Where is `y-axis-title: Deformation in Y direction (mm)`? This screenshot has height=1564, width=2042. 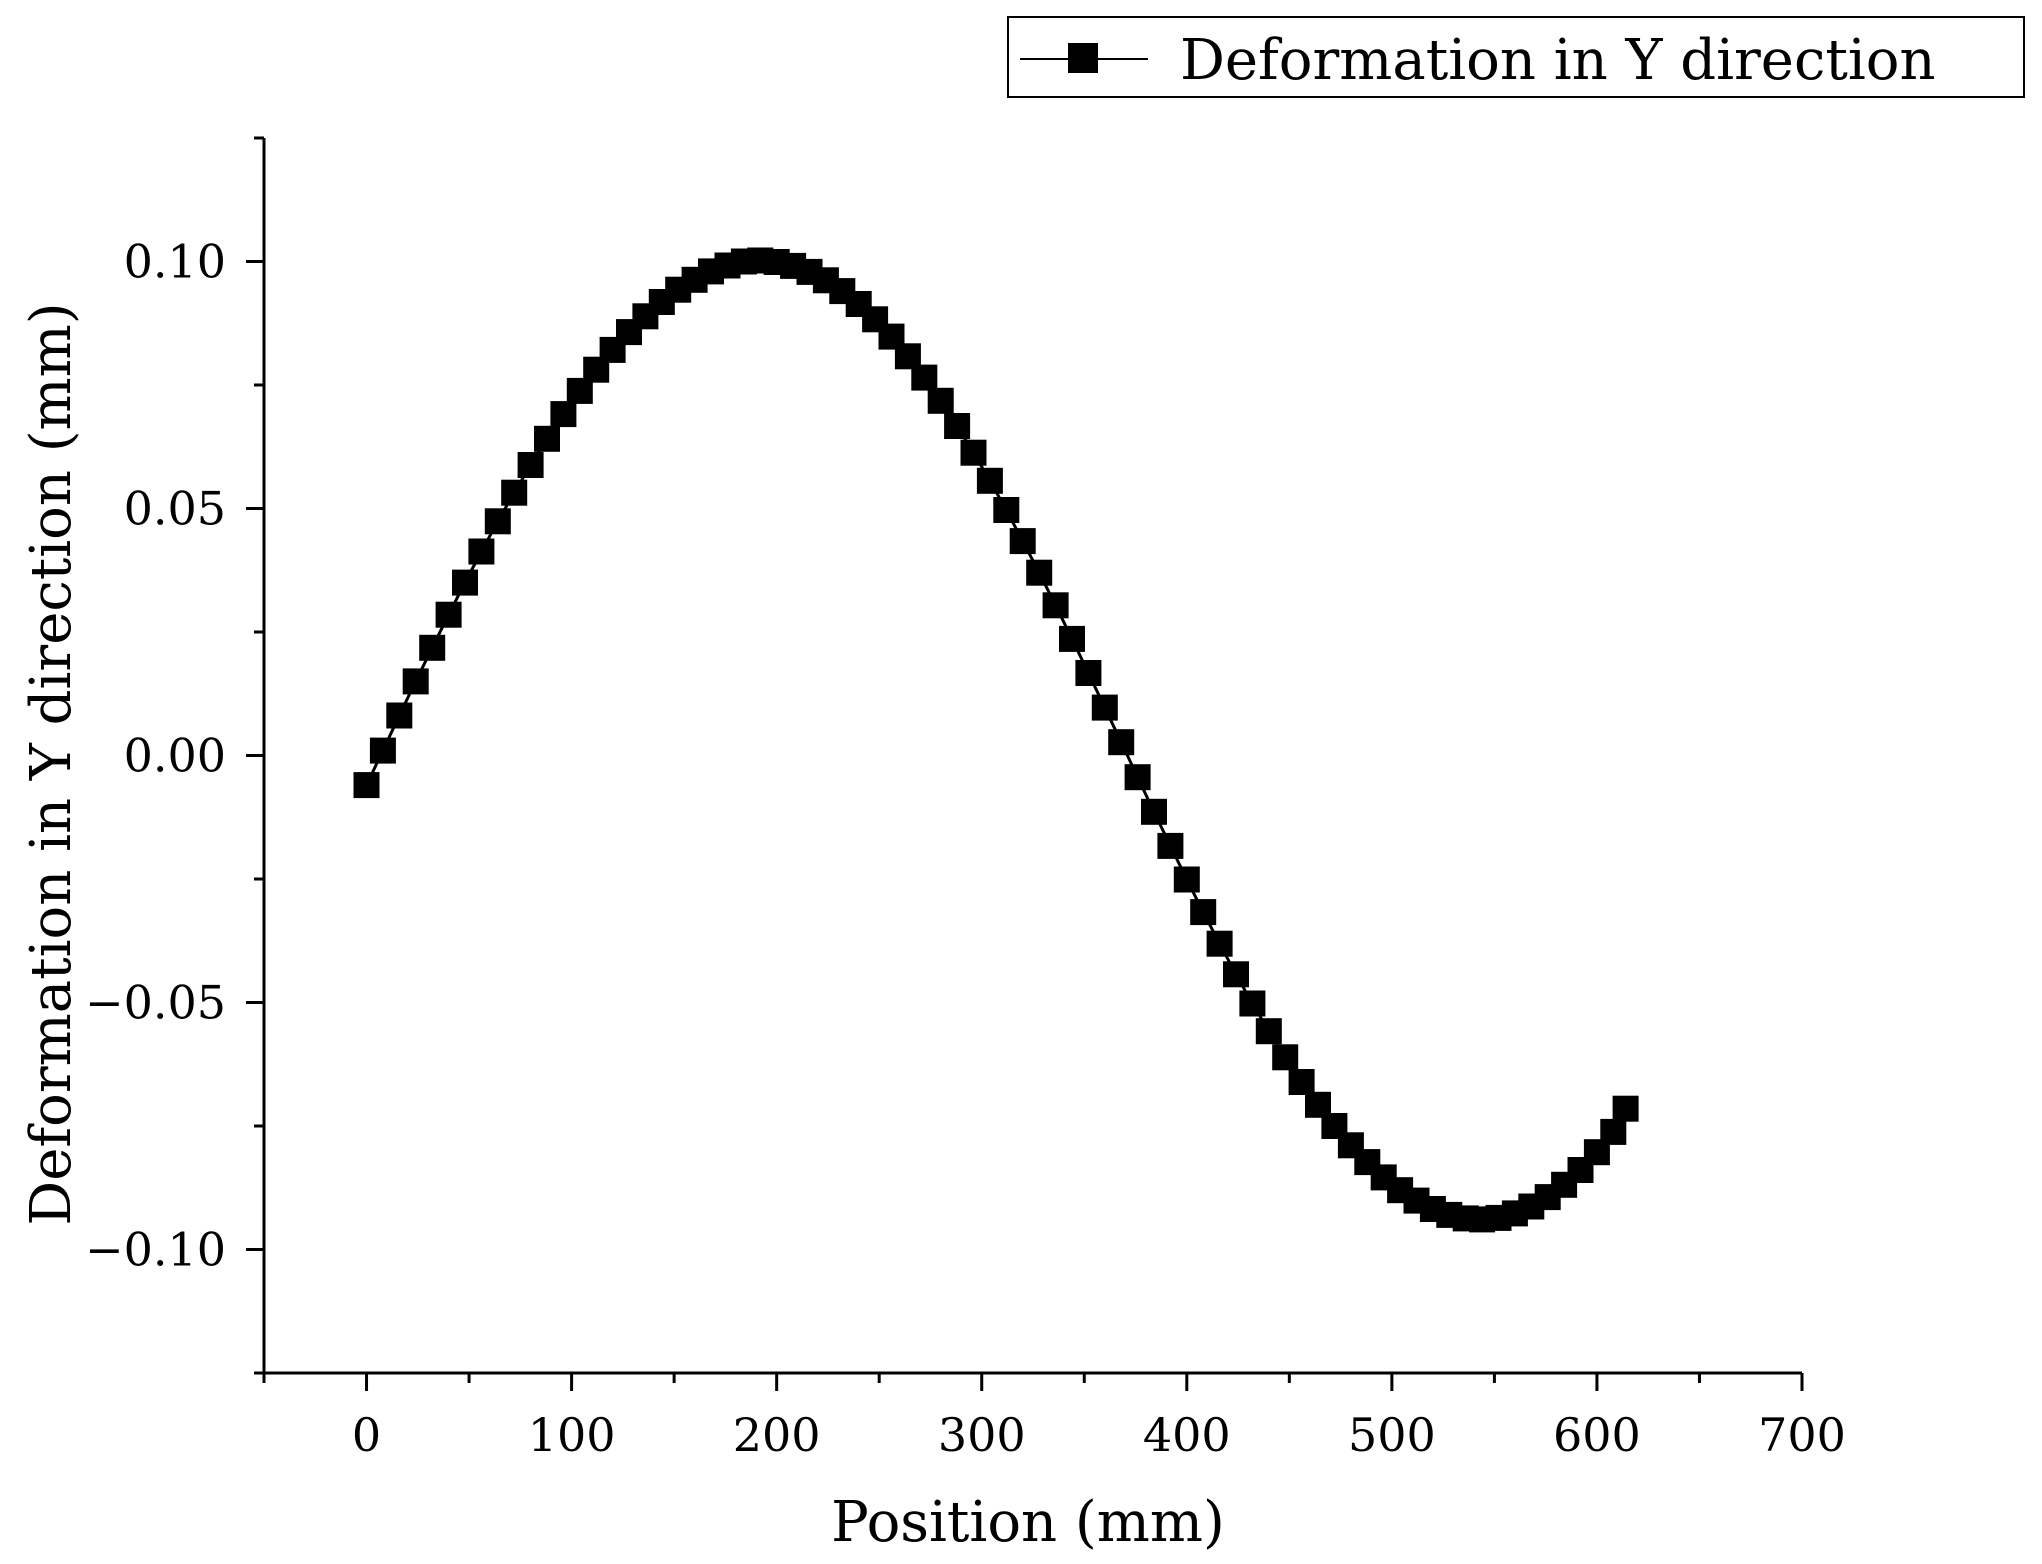
y-axis-title: Deformation in Y direction (mm) is located at coordinates (51, 763).